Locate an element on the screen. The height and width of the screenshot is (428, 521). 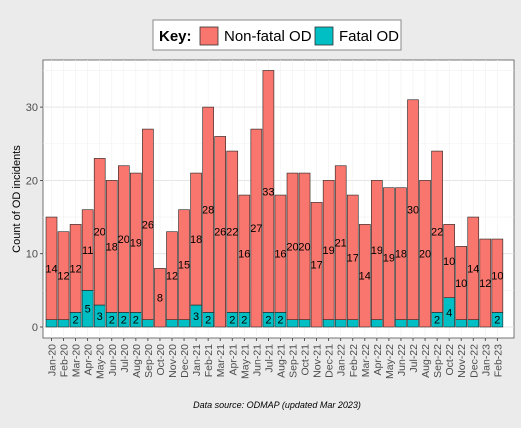
x-tick-label: Jul-21 is located at coordinates (269, 358).